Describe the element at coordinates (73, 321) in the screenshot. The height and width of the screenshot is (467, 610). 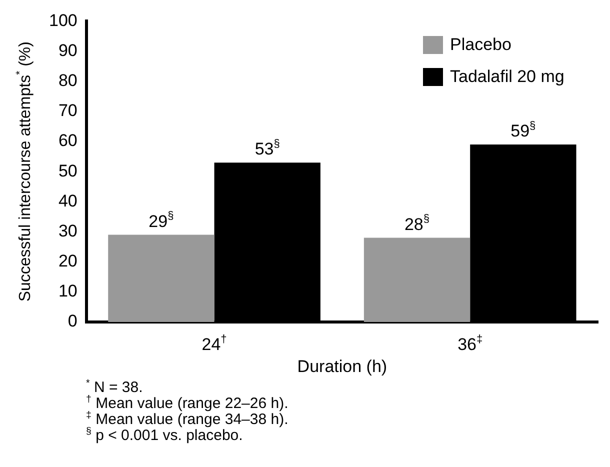
I see `y-tick-label: 0` at that location.